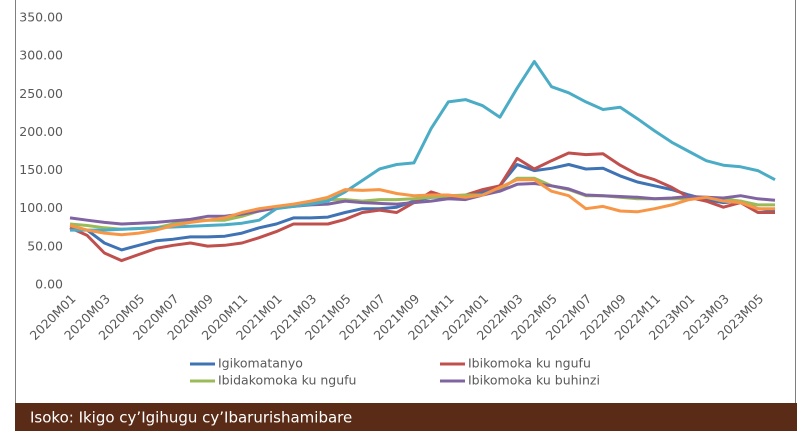 The image size is (797, 431). What do you see at coordinates (45, 245) in the screenshot?
I see `y-tick-label: 50.00` at bounding box center [45, 245].